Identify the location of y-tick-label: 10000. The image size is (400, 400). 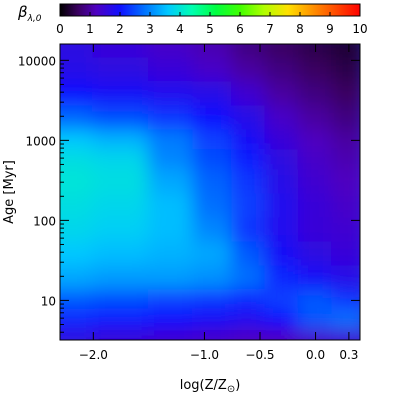
(37, 61).